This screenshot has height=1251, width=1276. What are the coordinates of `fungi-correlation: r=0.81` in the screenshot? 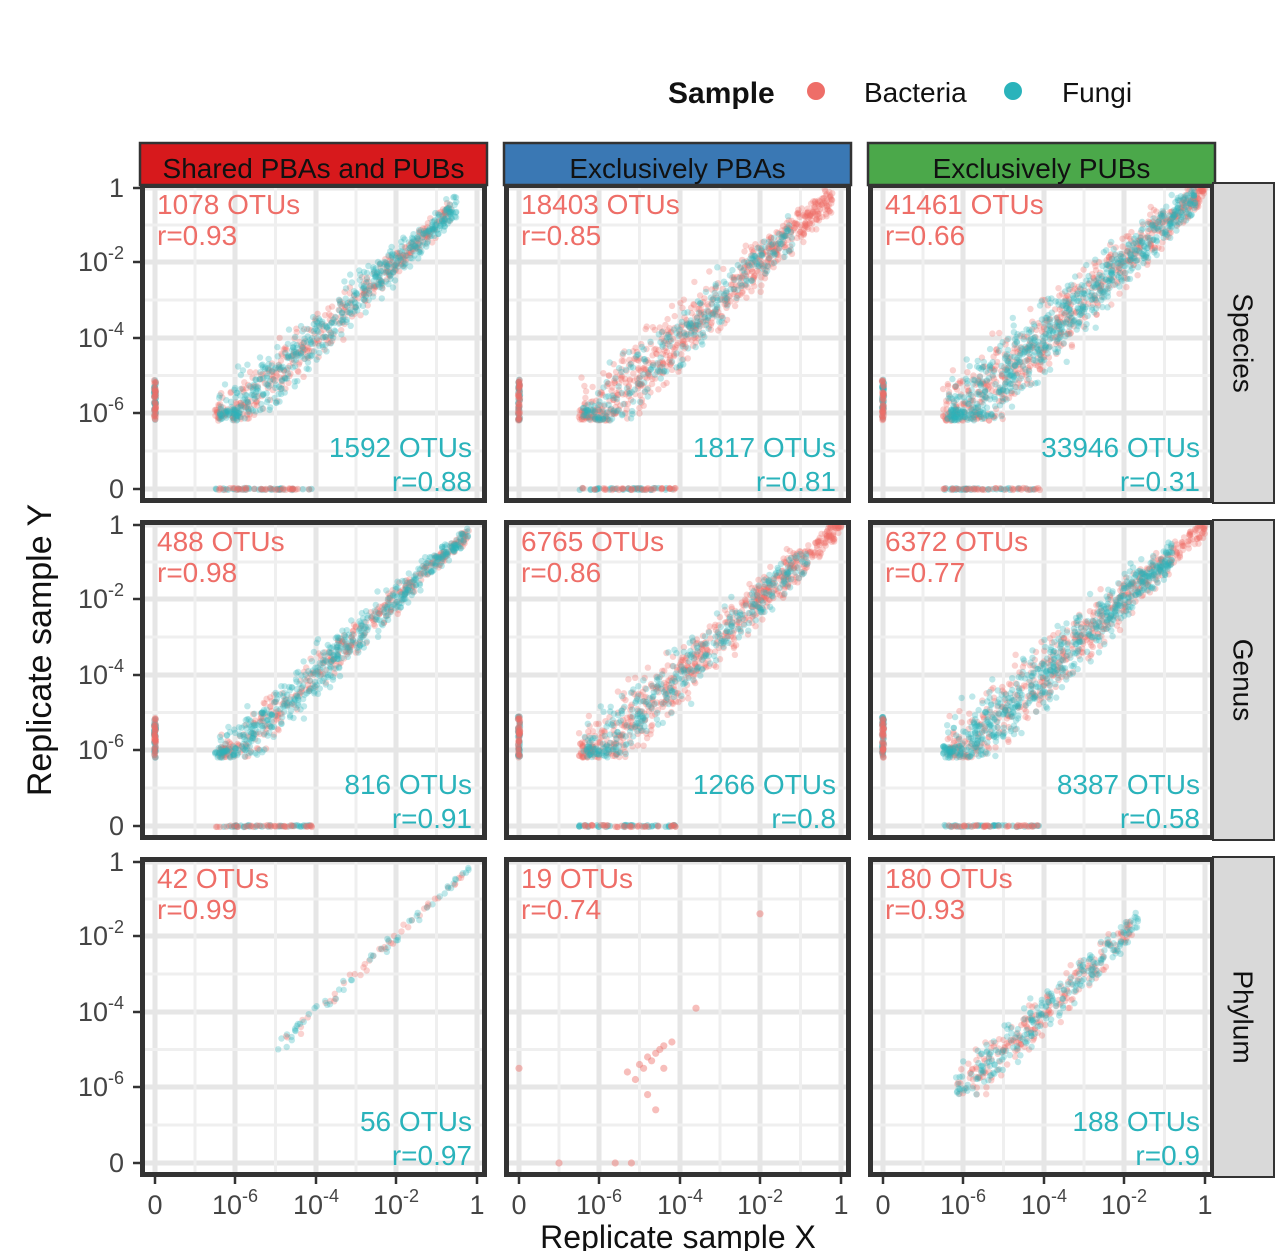 It's located at (796, 481).